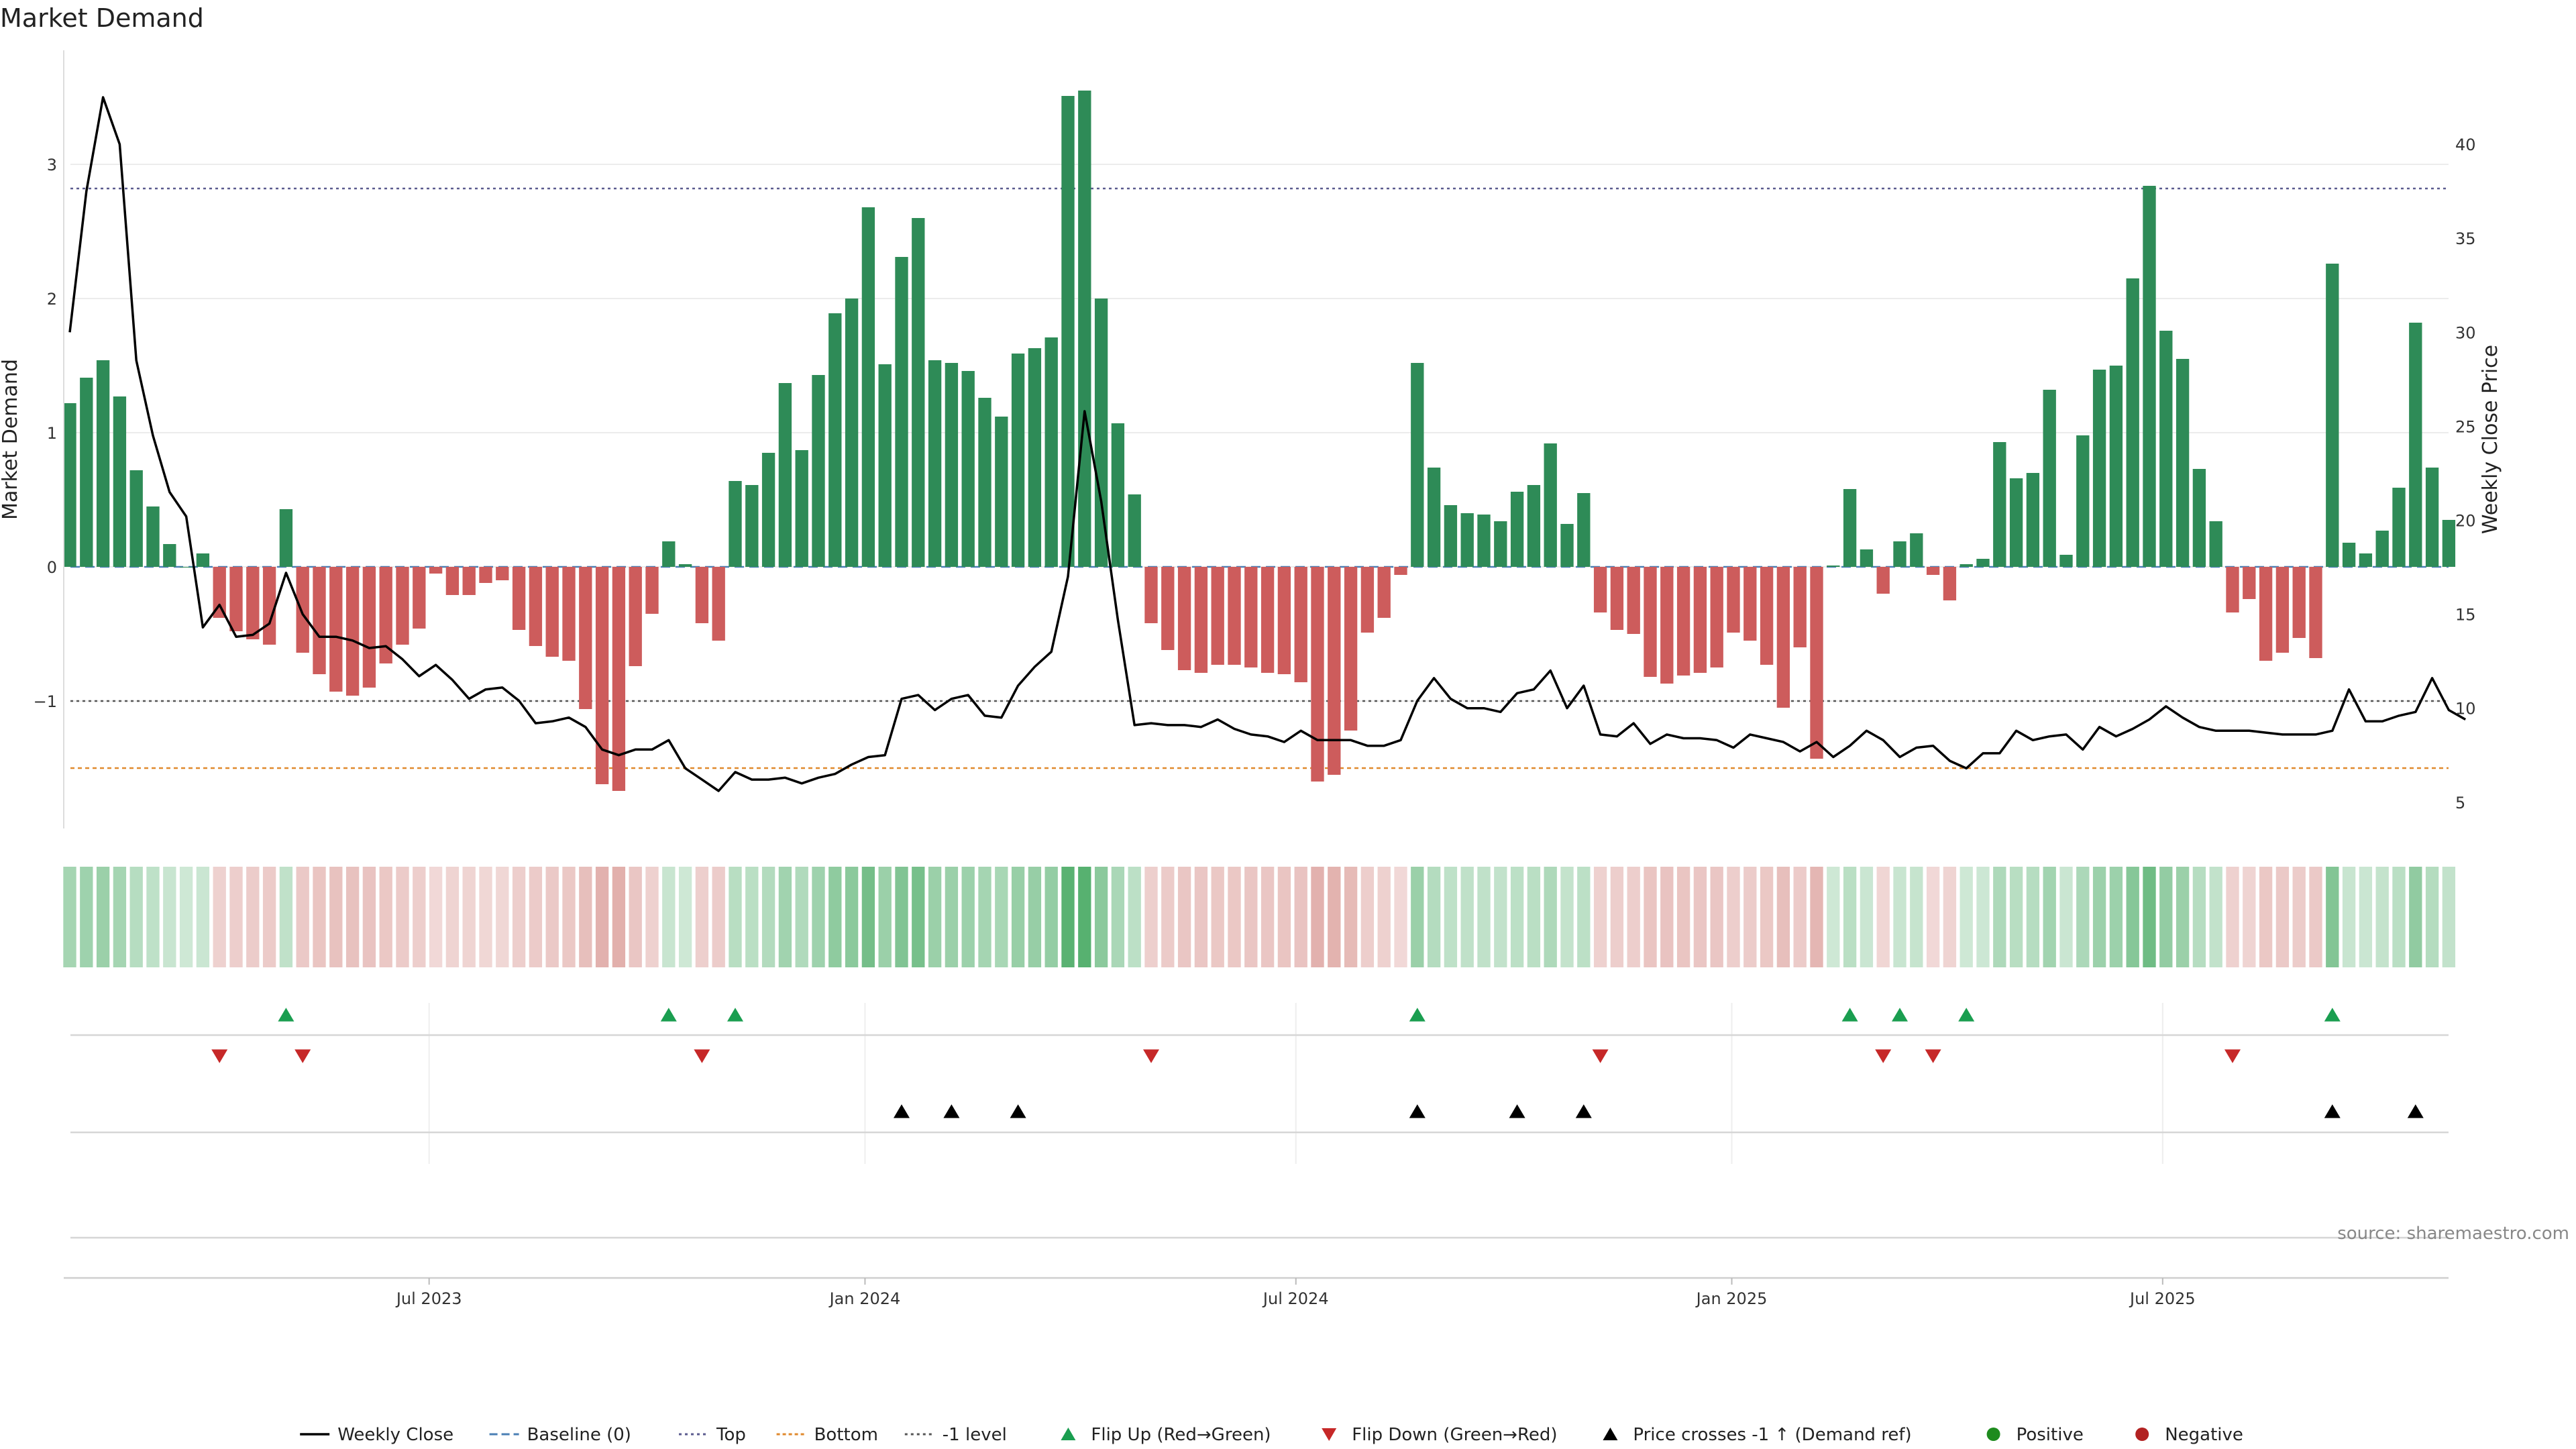  I want to click on y2-tick-label: 30, so click(2465, 332).